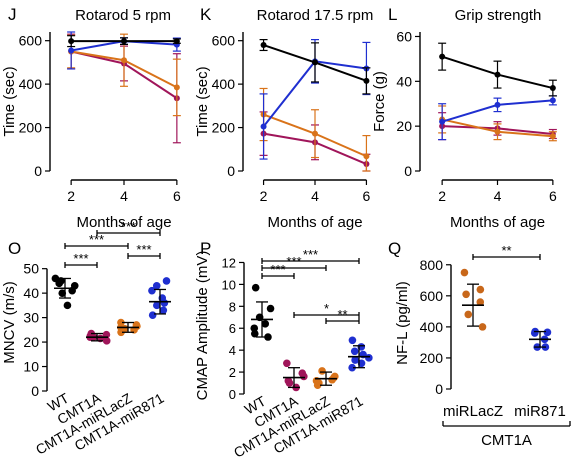 This screenshot has height=463, width=574. What do you see at coordinates (12, 14) in the screenshot?
I see `panel-letter-j: J` at bounding box center [12, 14].